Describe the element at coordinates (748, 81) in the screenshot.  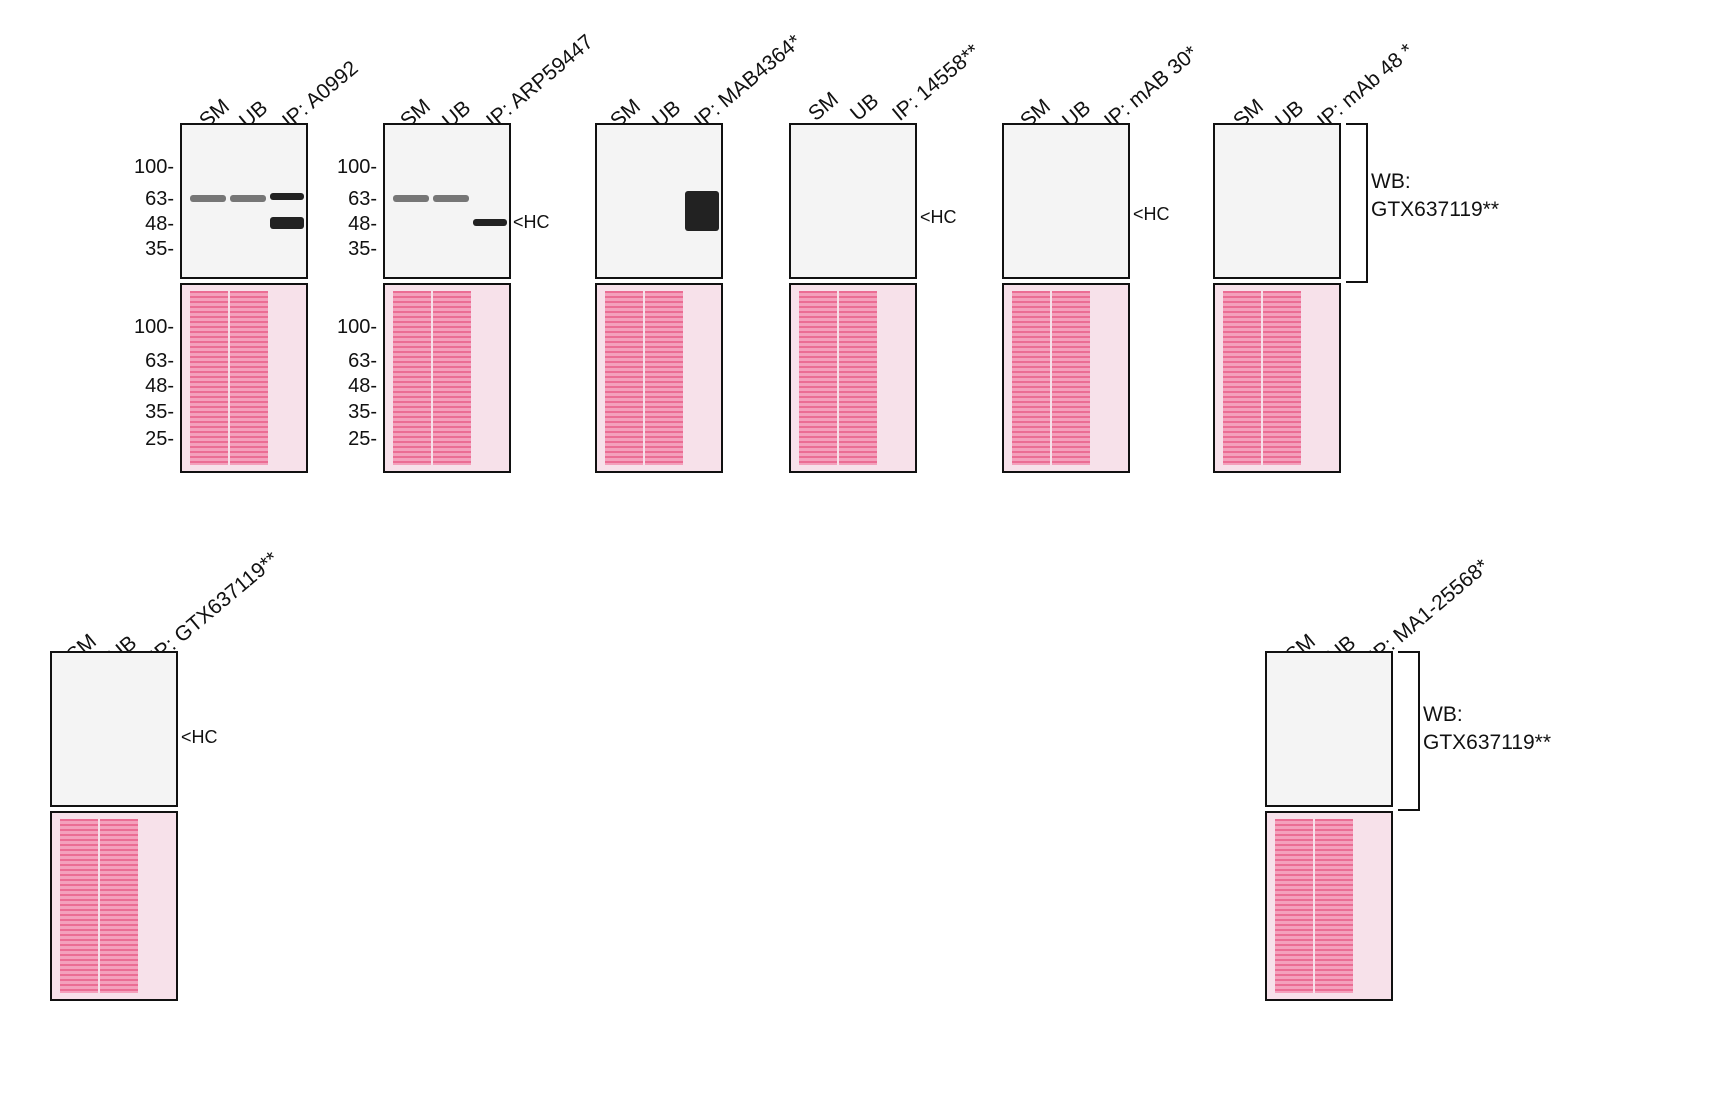
I see `lane-label-ip: IP: MAB4364*` at that location.